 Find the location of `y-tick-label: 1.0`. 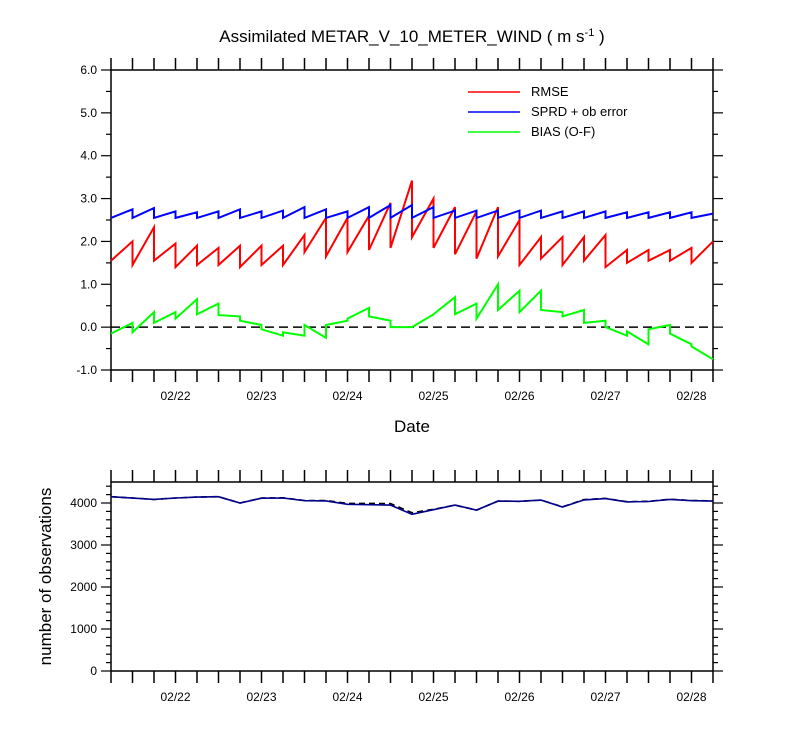

y-tick-label: 1.0 is located at coordinates (88, 284).